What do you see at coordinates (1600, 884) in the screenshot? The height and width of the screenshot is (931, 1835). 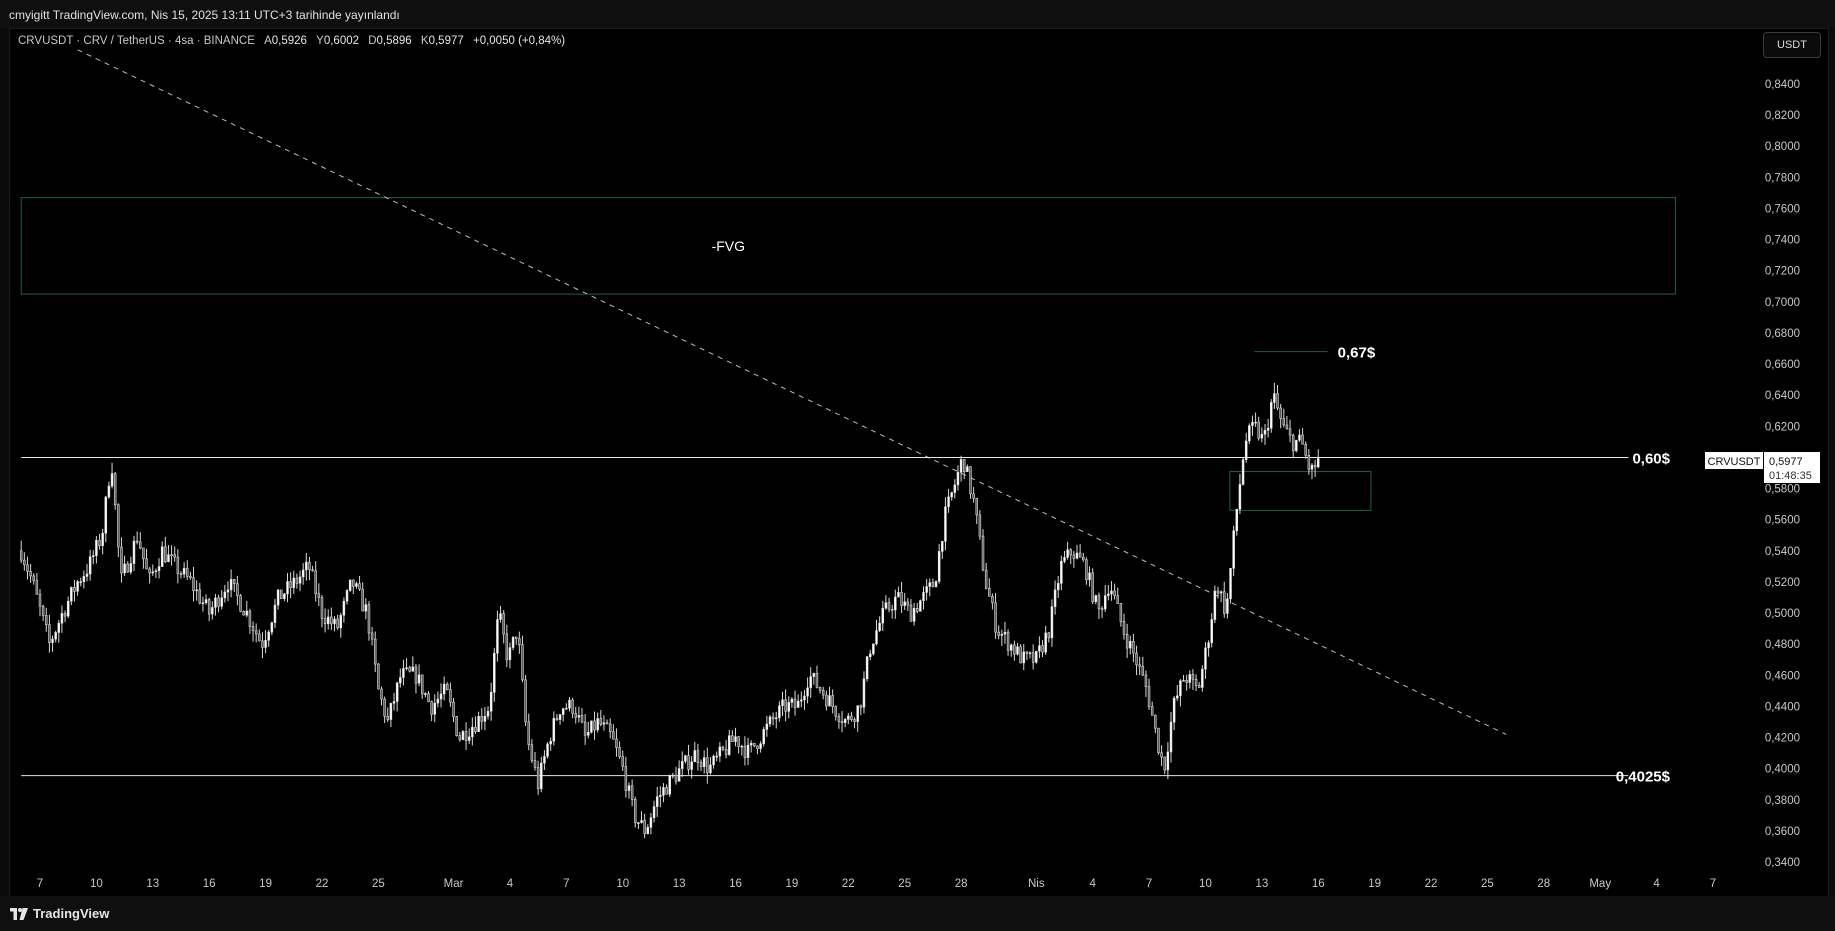 I see `x-tick-label: May` at bounding box center [1600, 884].